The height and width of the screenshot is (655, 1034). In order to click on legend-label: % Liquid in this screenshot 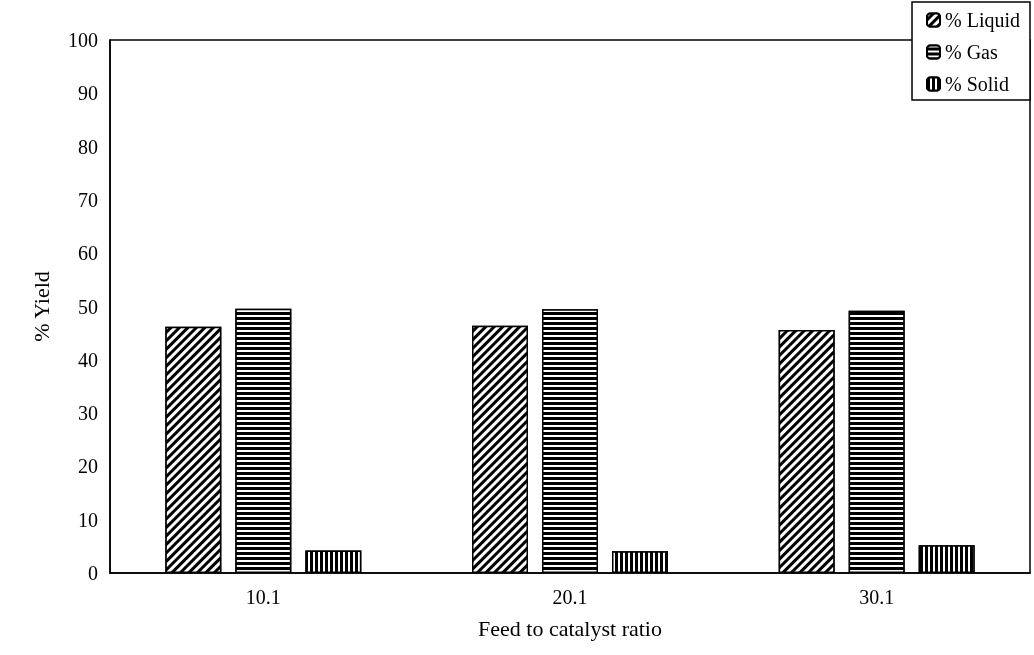, I will do `click(983, 20)`.